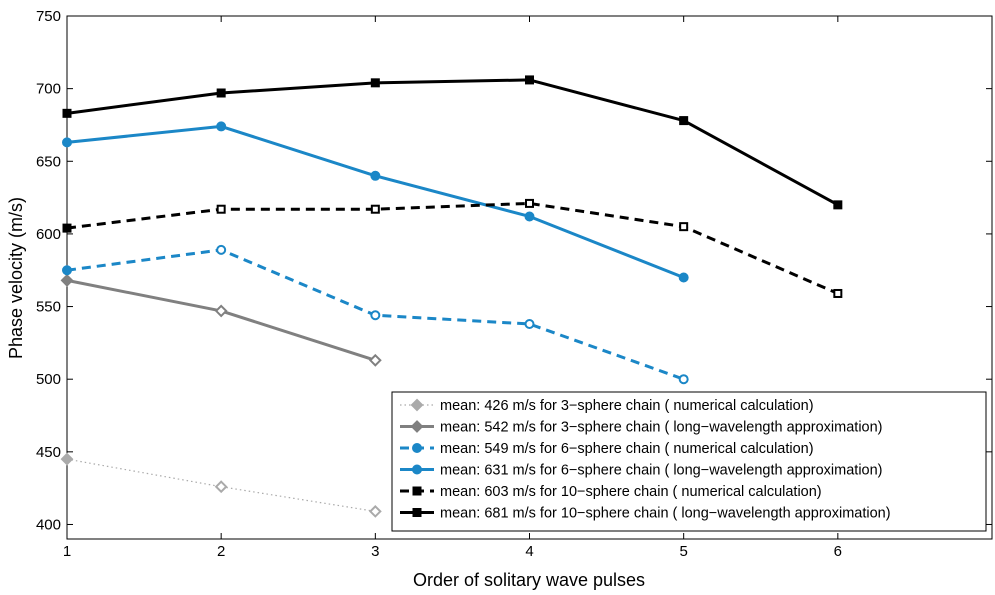  I want to click on y-tick-label: 600, so click(48, 234).